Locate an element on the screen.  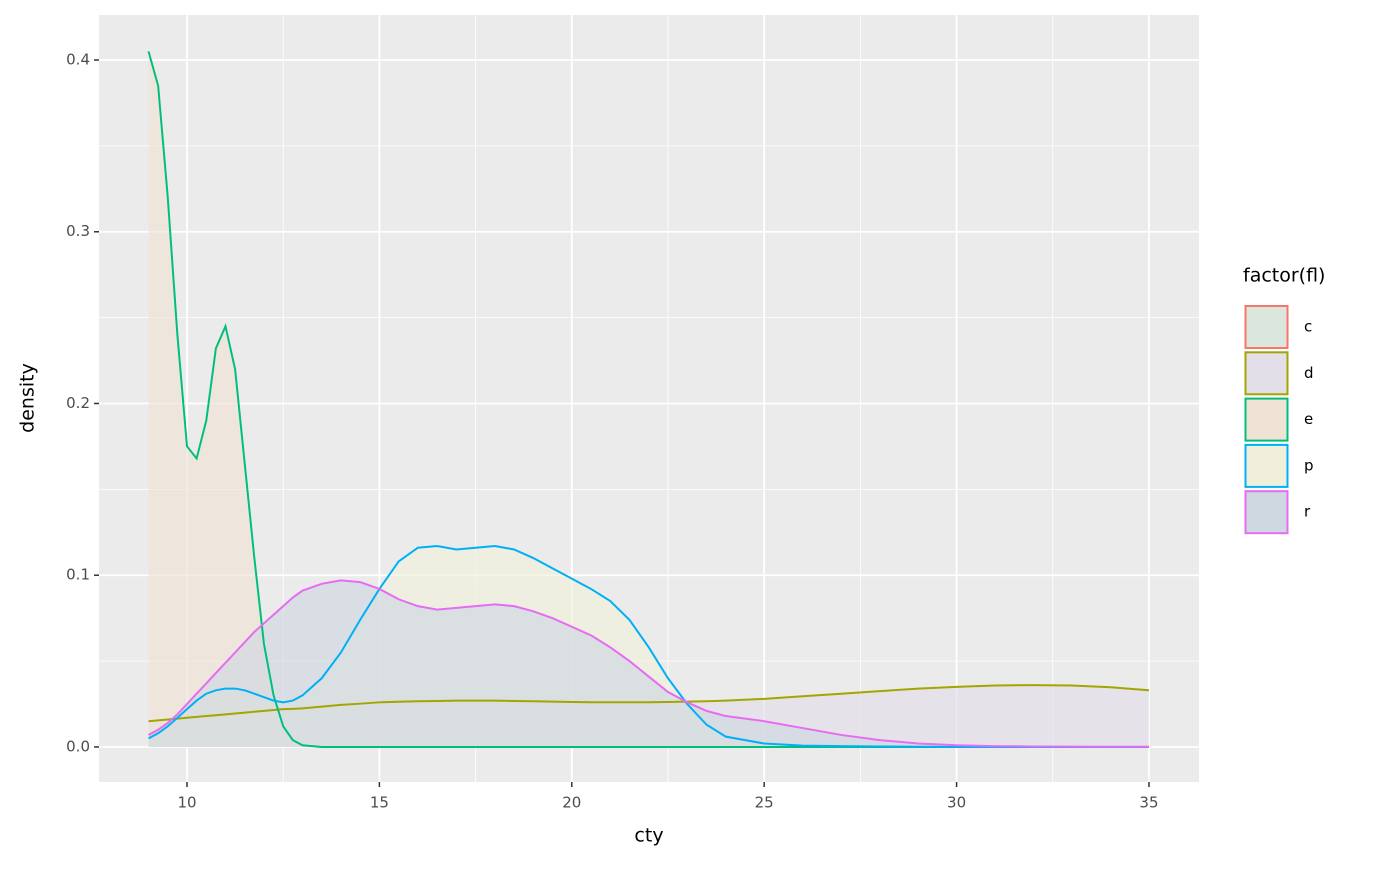
y-tick-label: 0.0 is located at coordinates (78, 746).